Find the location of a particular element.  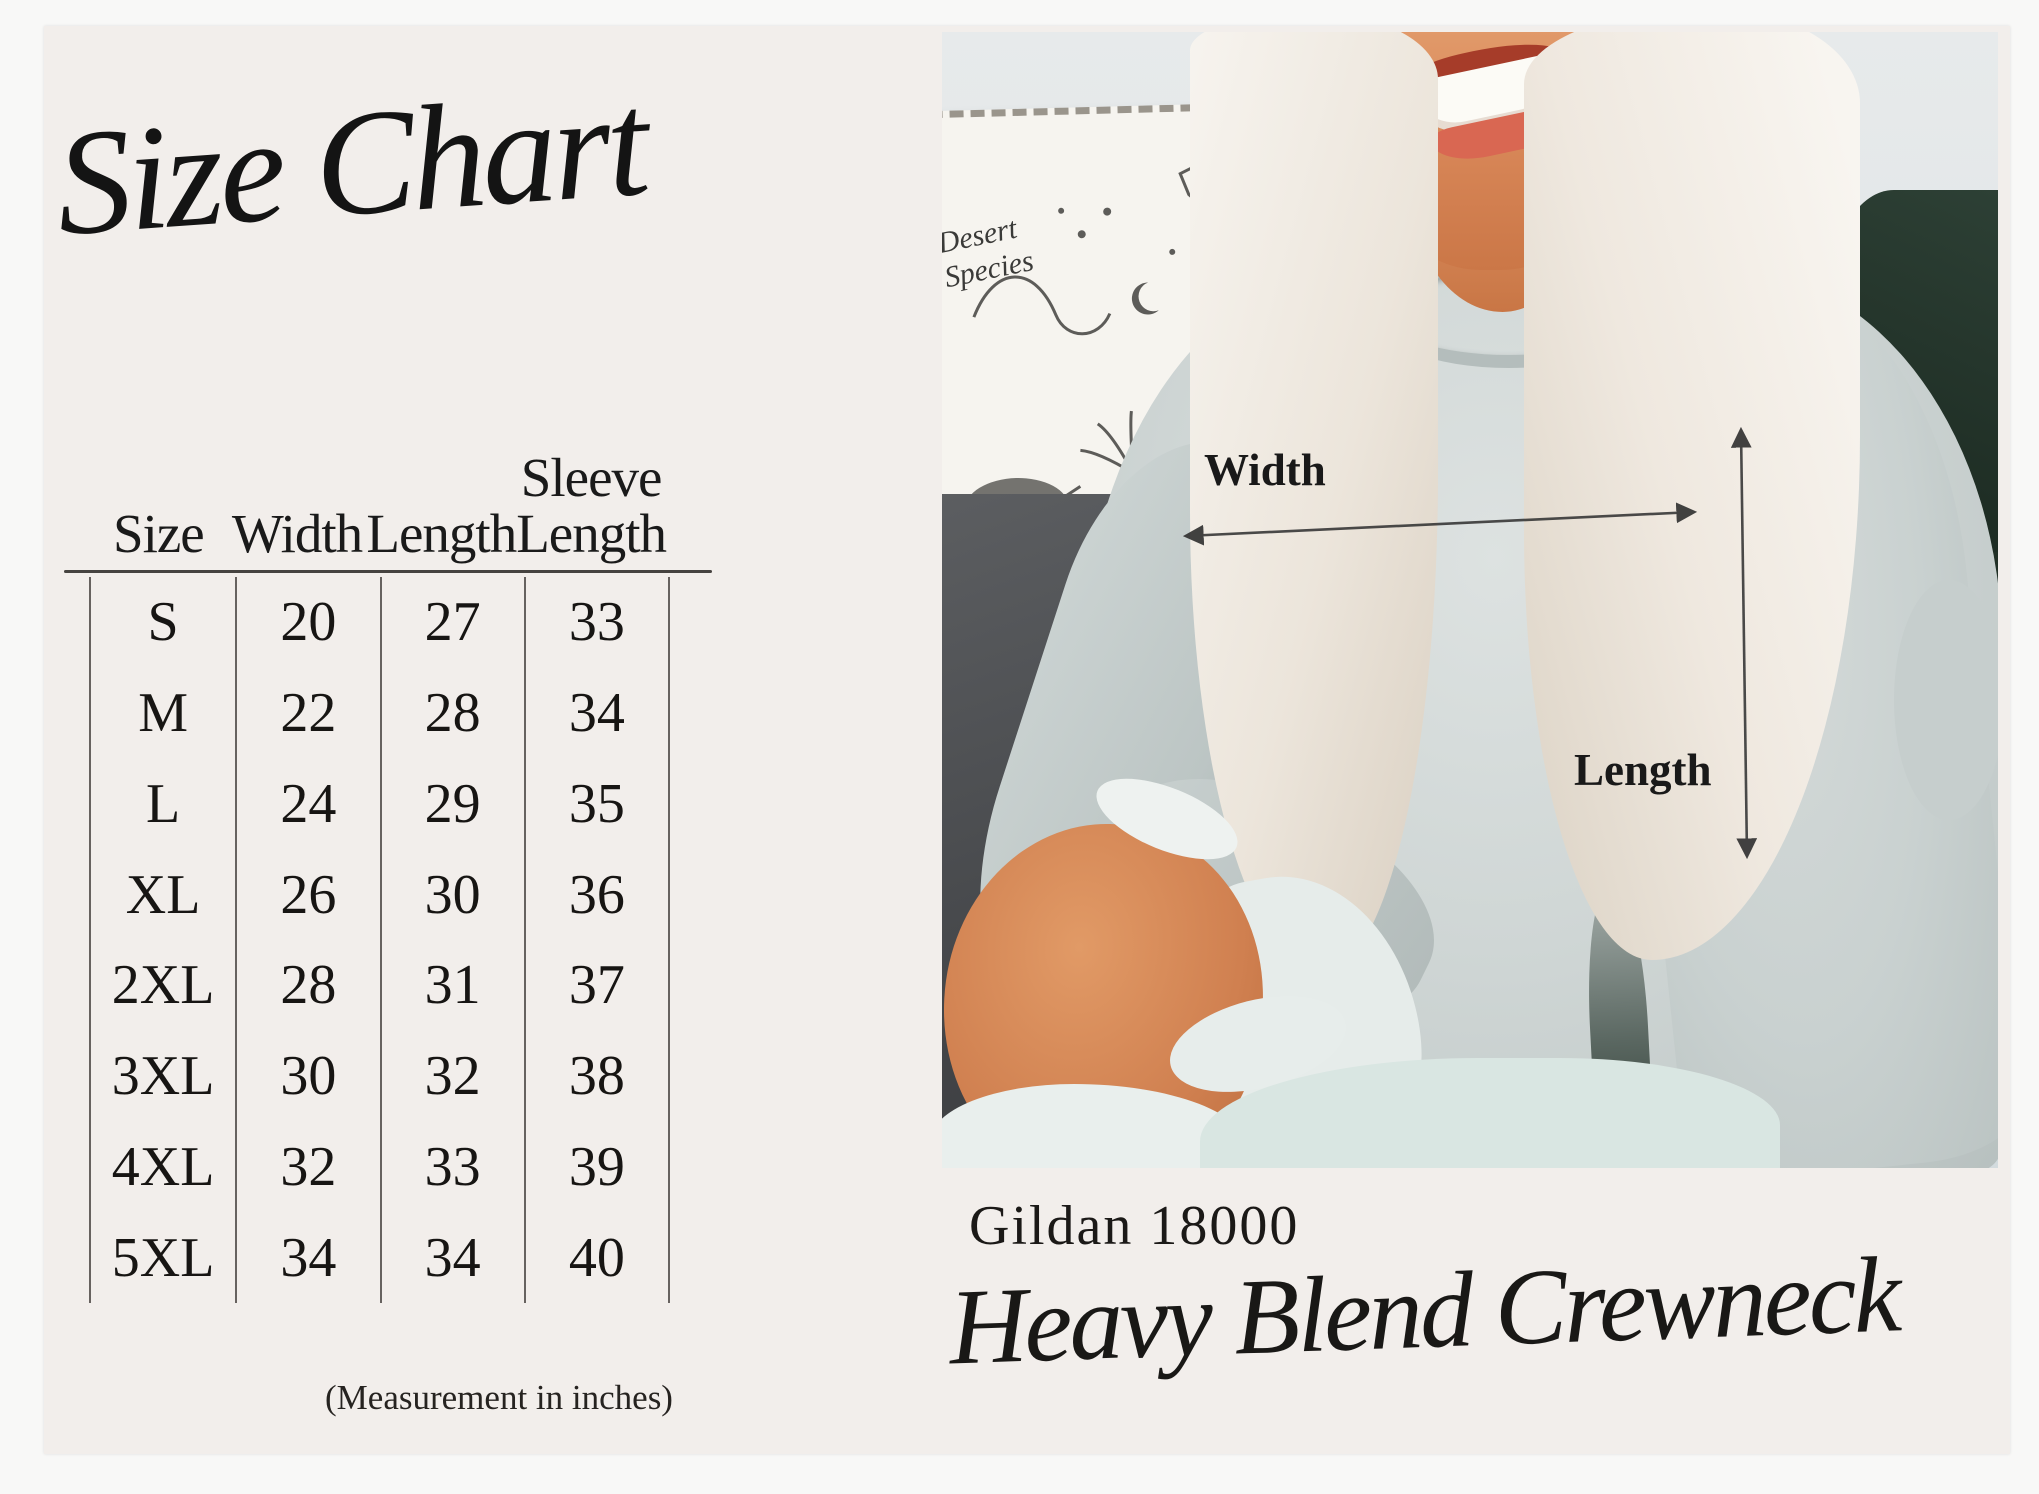

table-row: M 22 28 34 is located at coordinates (379, 713).